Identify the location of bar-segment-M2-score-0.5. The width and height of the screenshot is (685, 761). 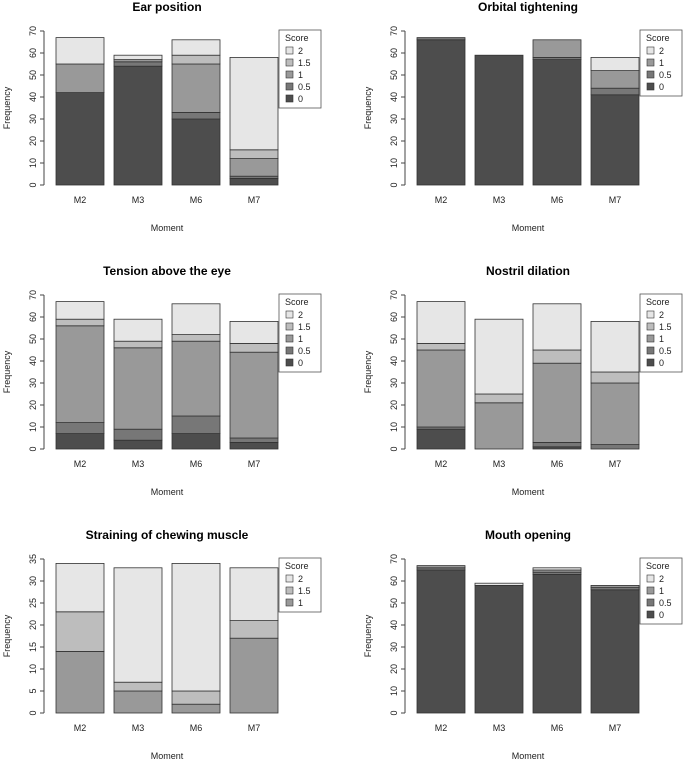
(80, 428).